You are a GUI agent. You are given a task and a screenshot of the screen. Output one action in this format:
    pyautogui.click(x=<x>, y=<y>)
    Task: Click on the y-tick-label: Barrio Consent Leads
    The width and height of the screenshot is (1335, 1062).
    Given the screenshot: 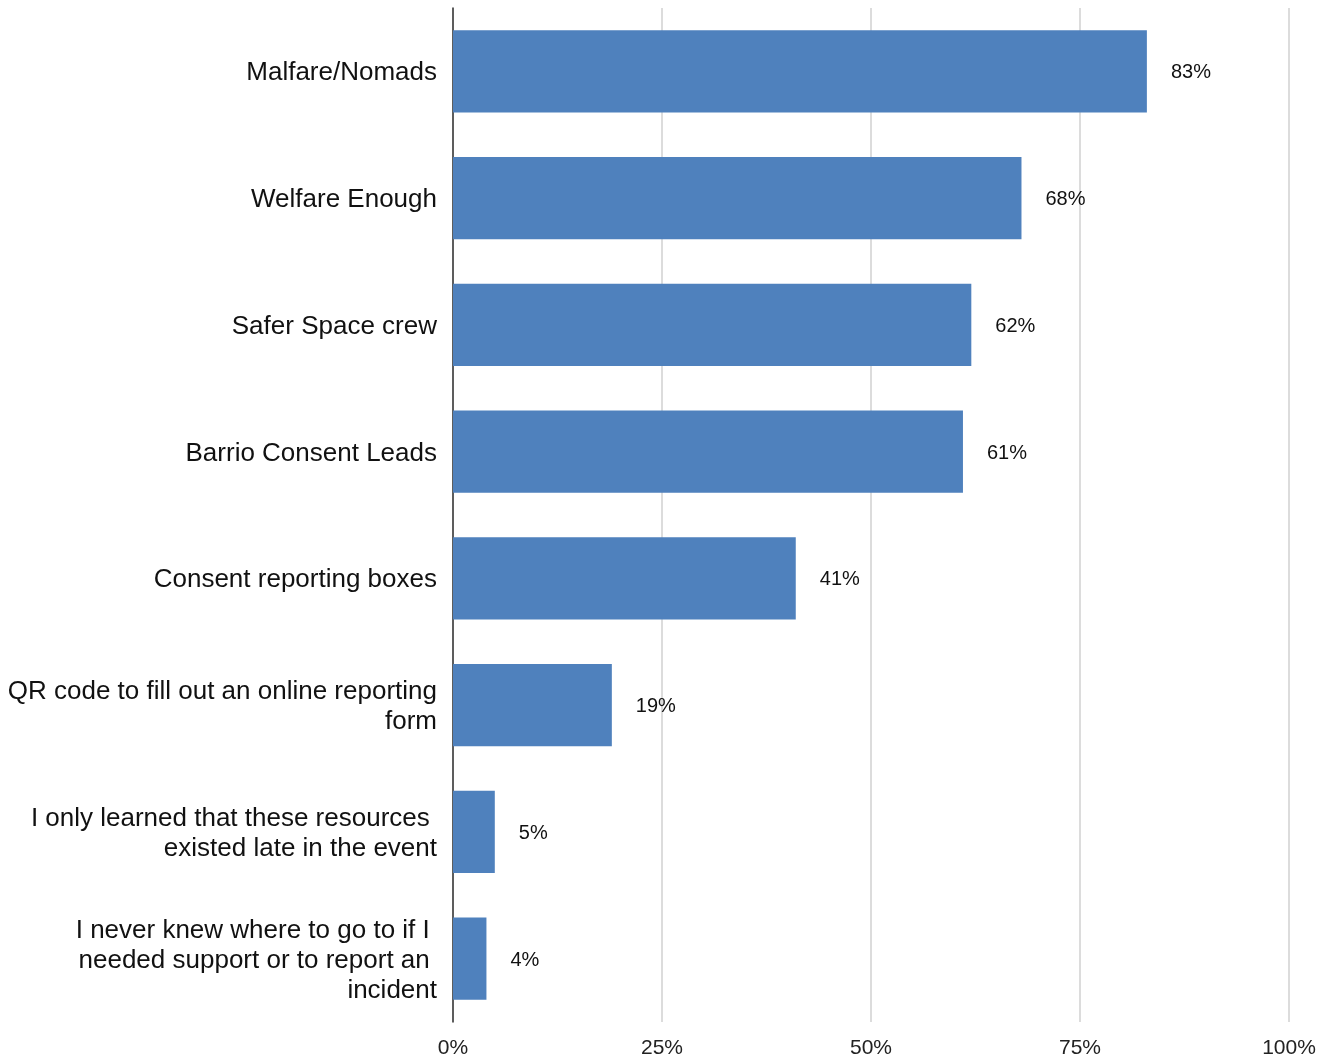 What is the action you would take?
    pyautogui.click(x=311, y=451)
    